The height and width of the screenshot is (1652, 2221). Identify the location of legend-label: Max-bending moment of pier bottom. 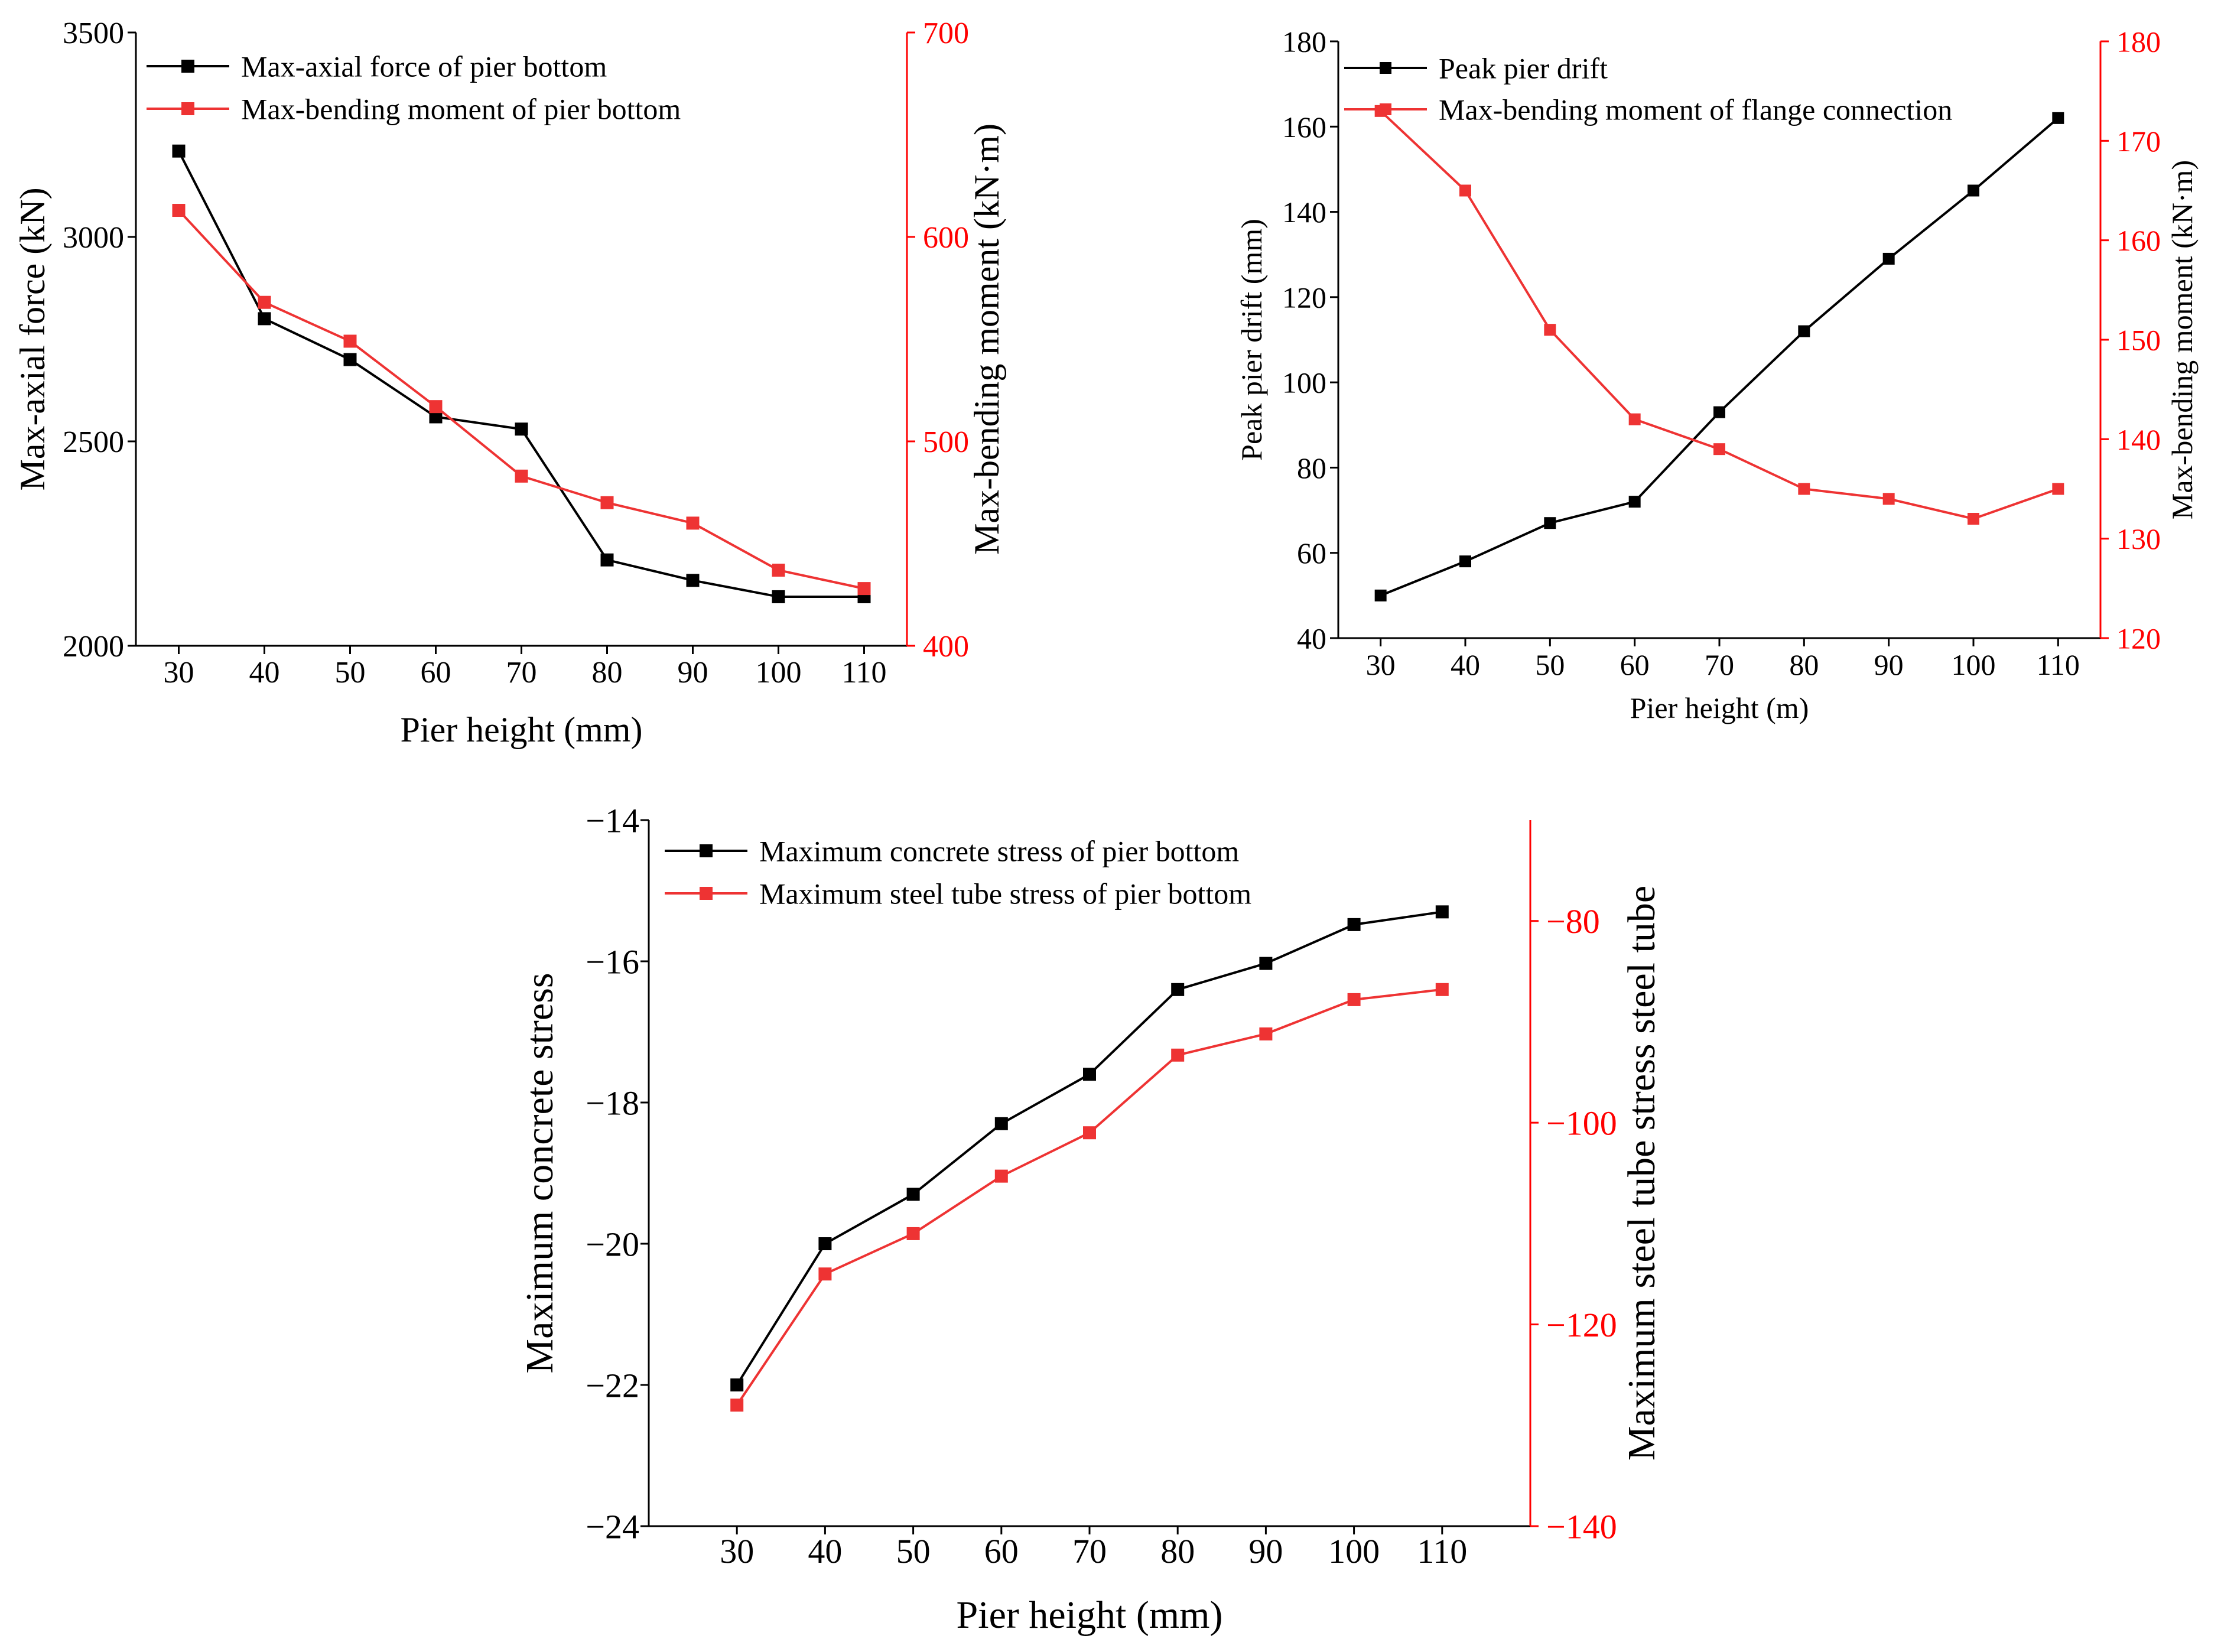
(461, 109).